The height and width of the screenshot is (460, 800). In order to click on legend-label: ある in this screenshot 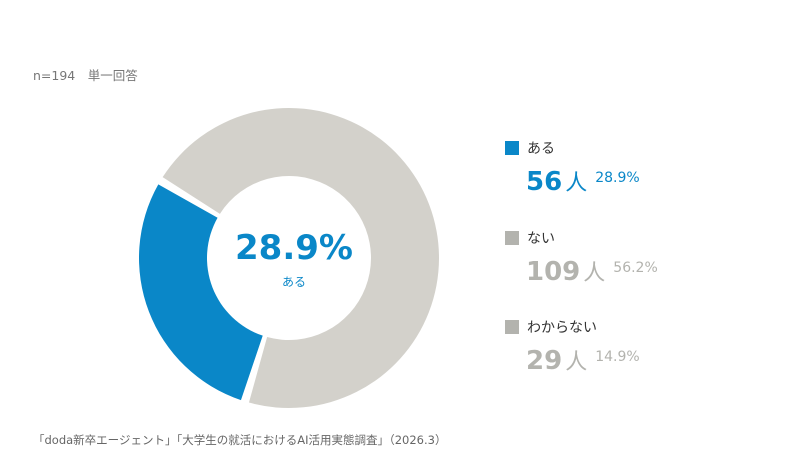, I will do `click(541, 149)`.